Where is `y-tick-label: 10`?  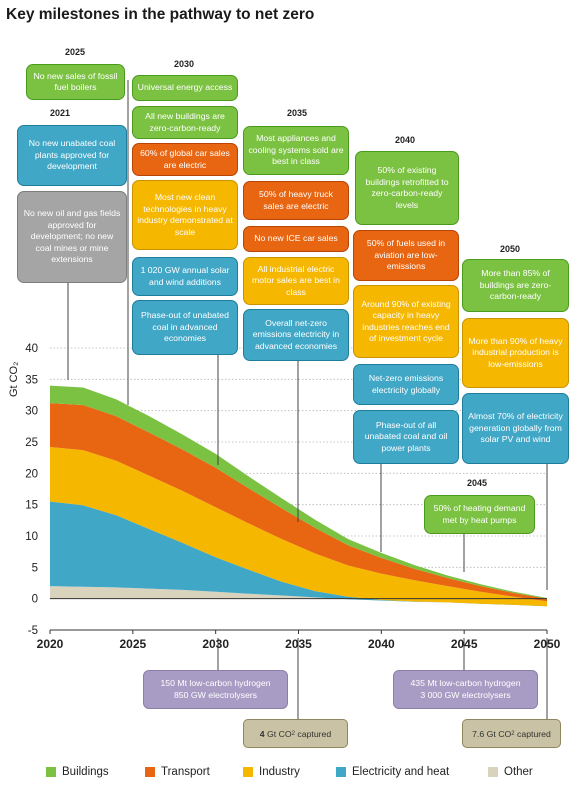
y-tick-label: 10 is located at coordinates (31, 537).